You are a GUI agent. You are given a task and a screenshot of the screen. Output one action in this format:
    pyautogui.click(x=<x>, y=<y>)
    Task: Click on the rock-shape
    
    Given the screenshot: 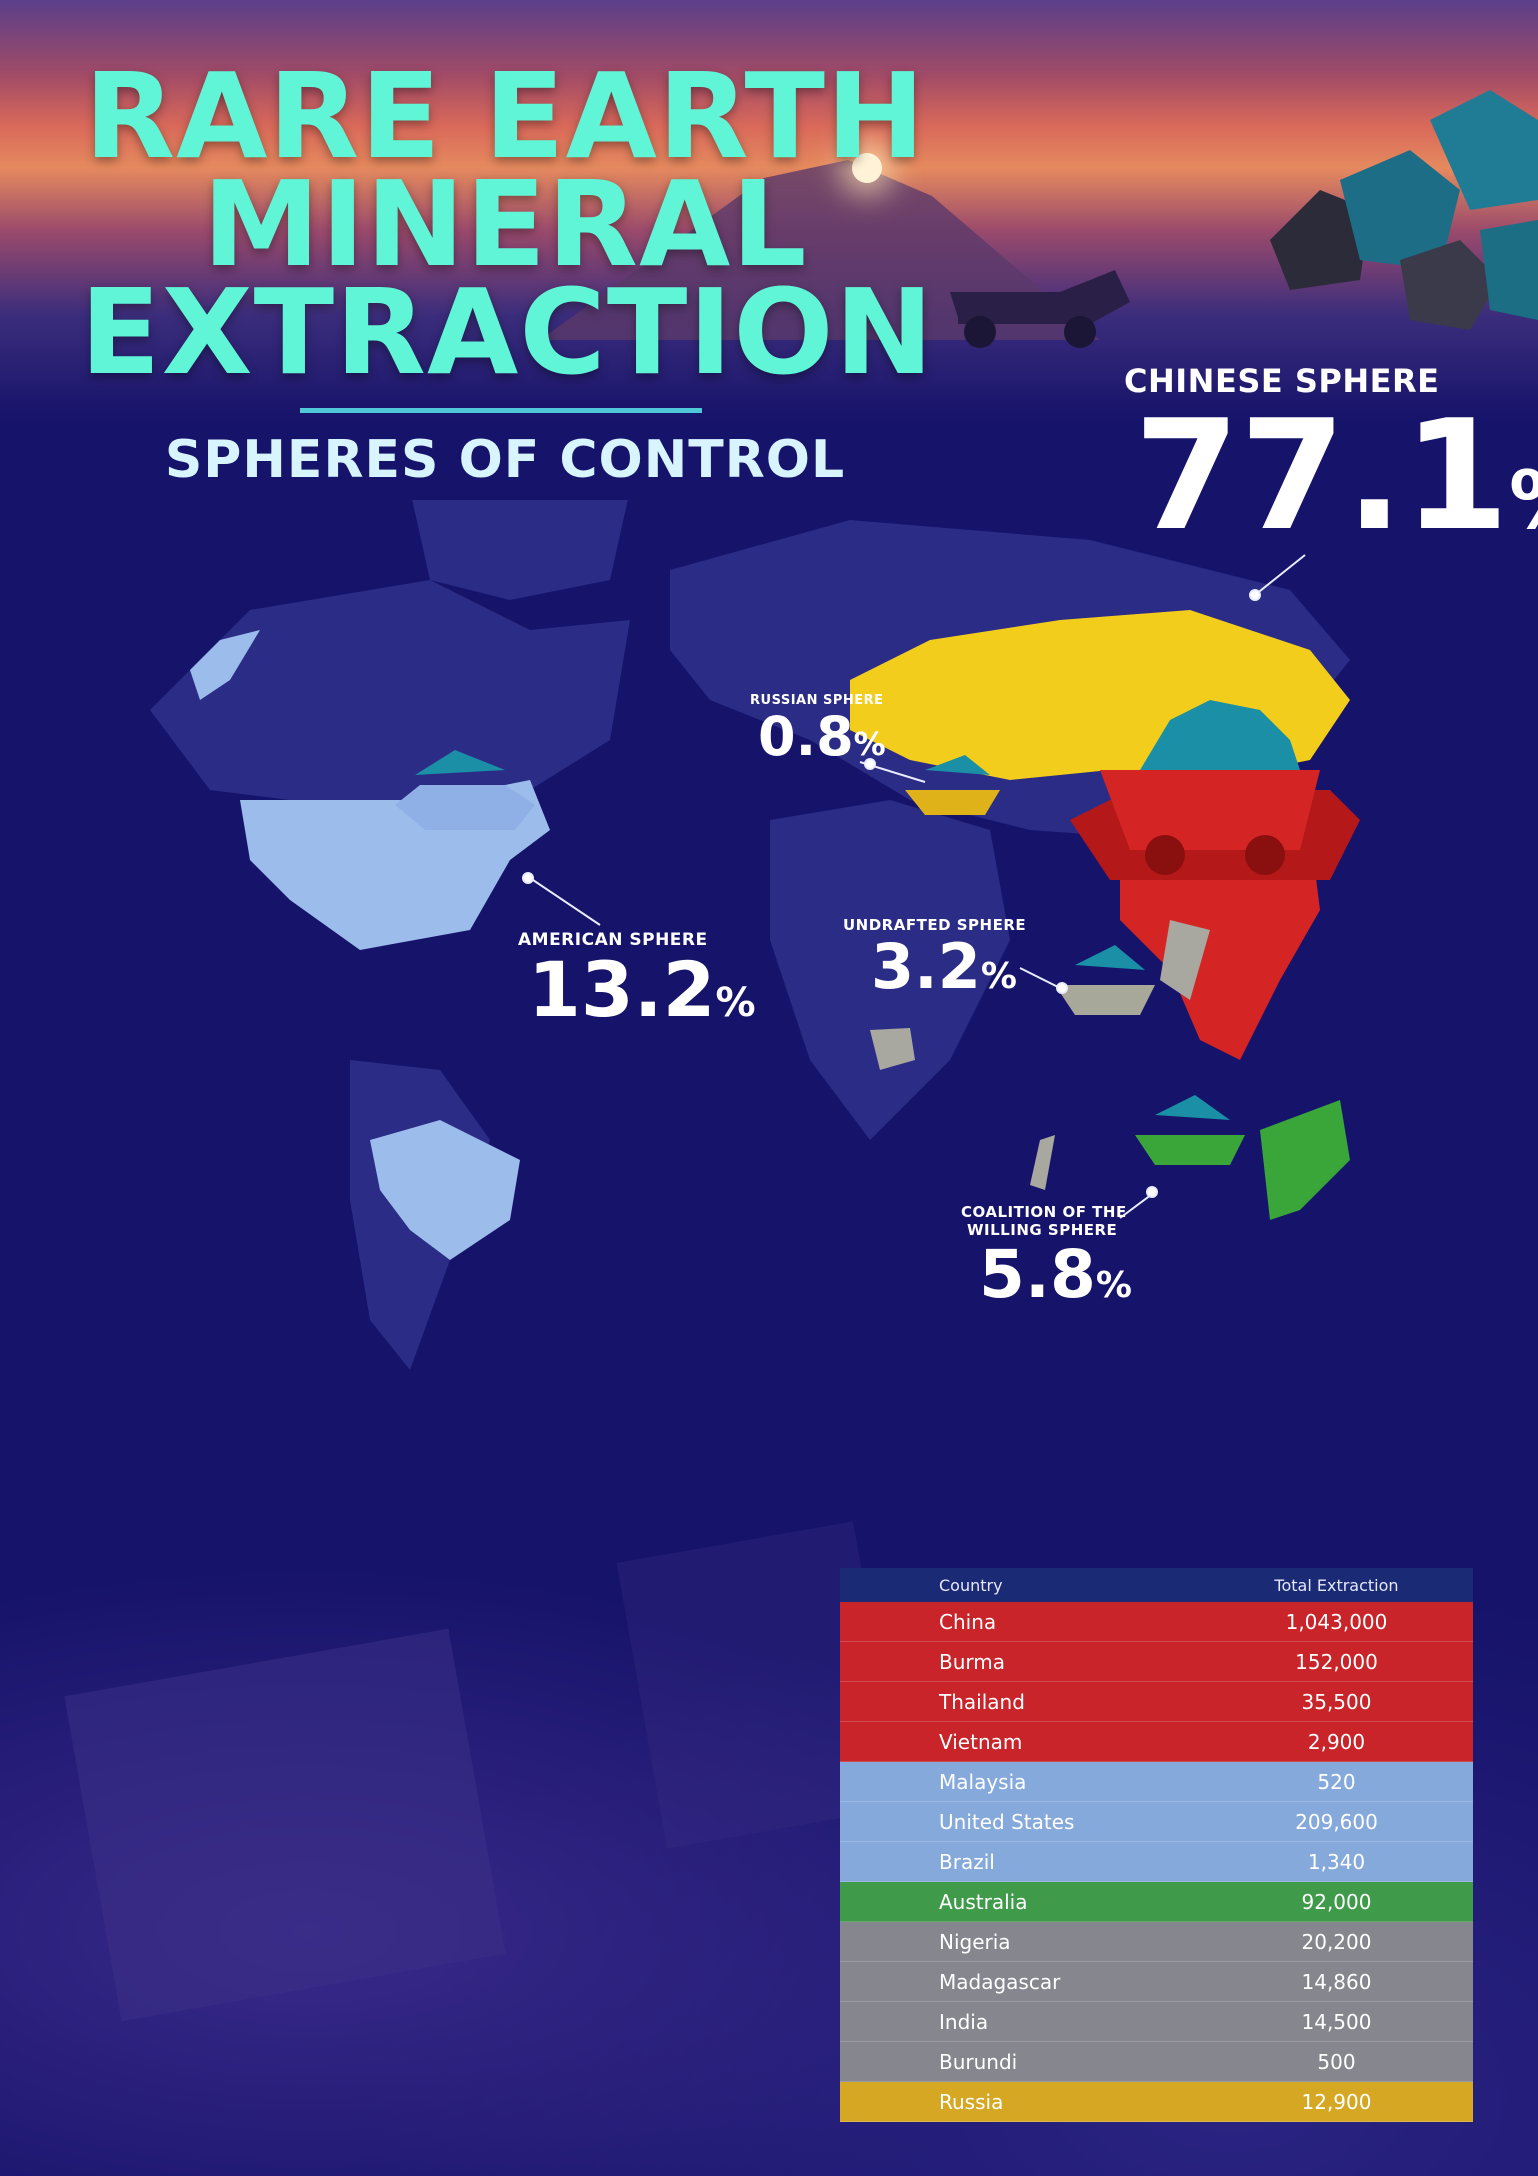 What is the action you would take?
    pyautogui.click(x=285, y=1825)
    